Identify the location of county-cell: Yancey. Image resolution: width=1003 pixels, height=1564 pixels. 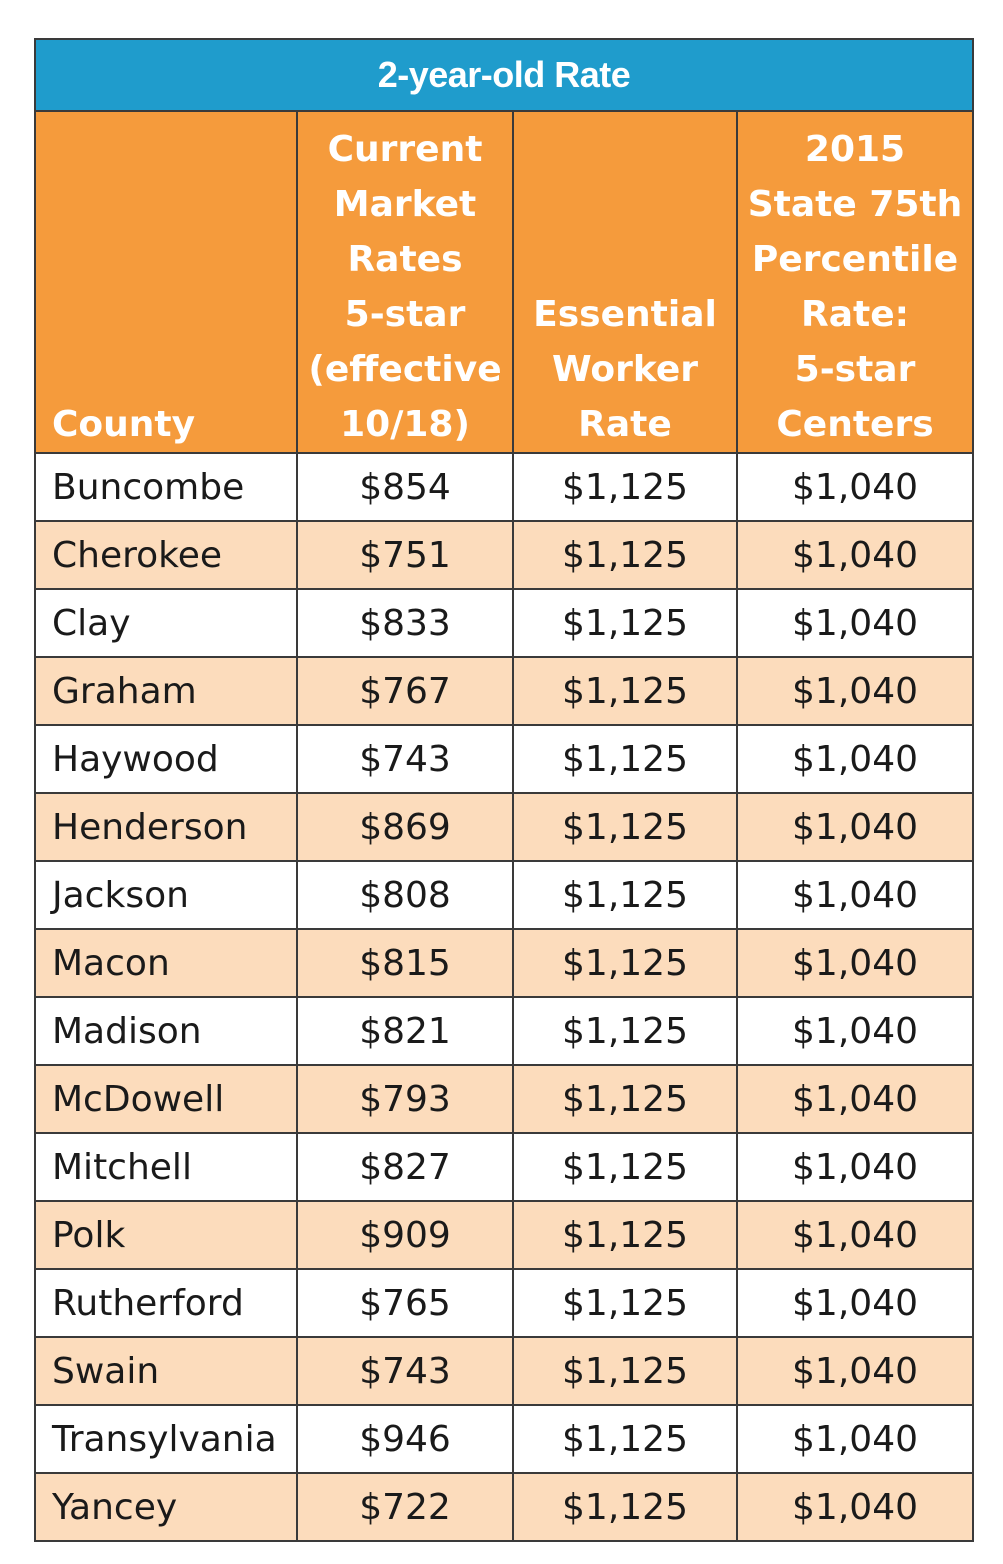
(166, 1507).